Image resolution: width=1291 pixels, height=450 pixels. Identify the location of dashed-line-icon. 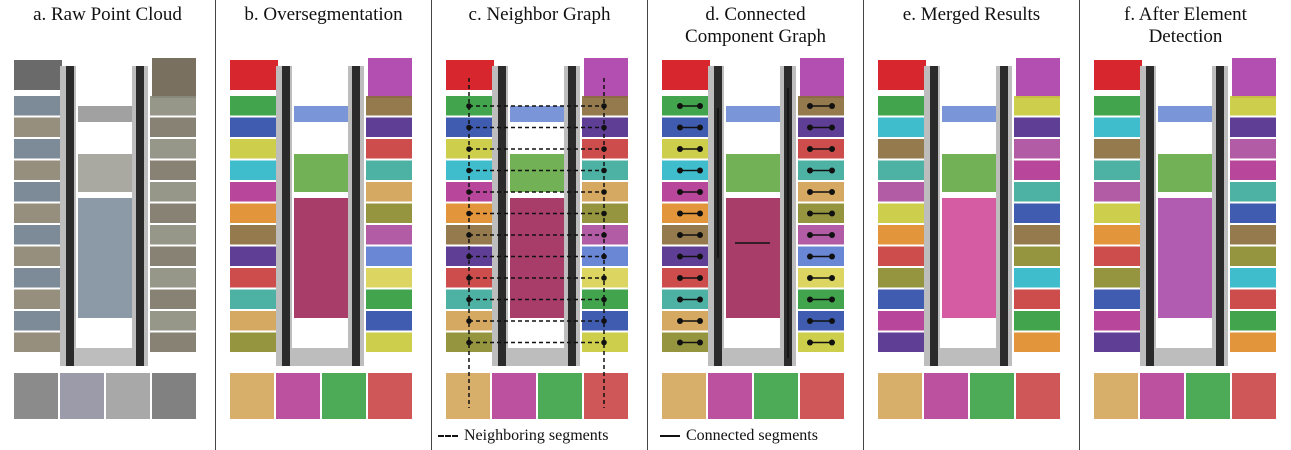
(448, 436).